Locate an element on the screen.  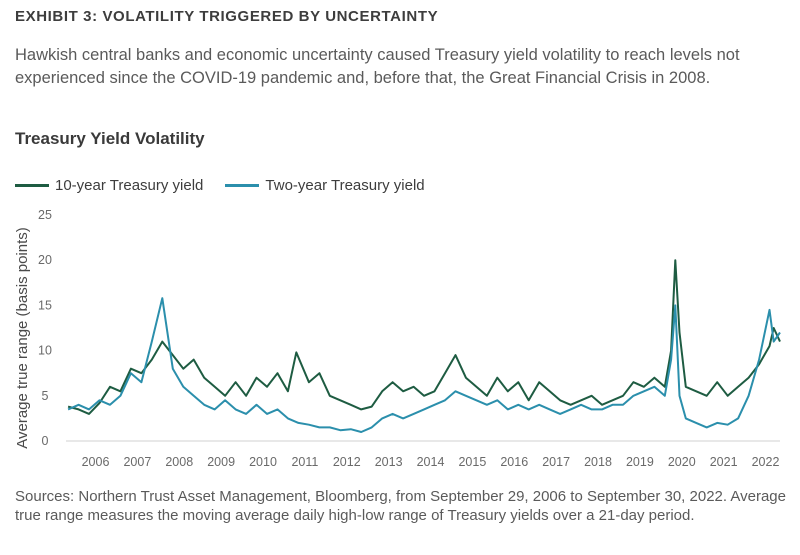
x-tick-label: 2006 is located at coordinates (96, 462).